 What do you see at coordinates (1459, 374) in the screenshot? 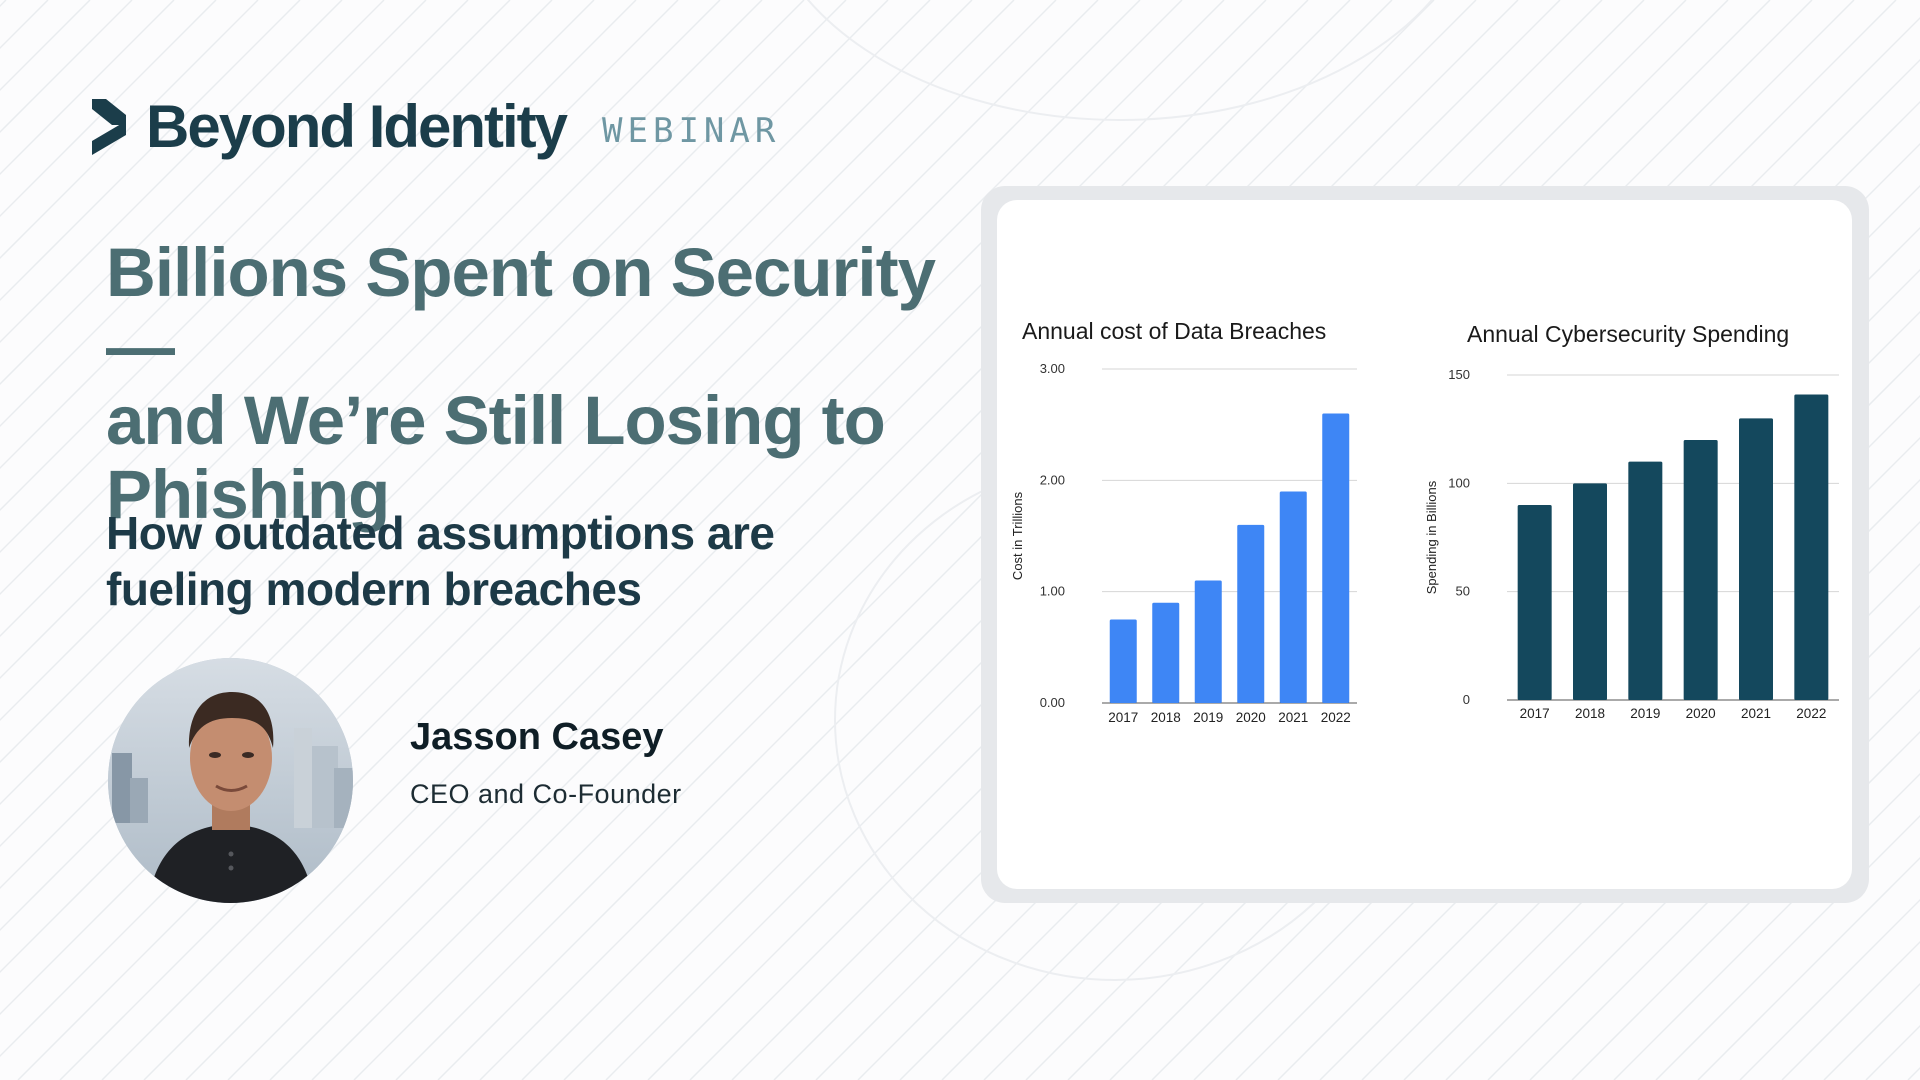
I see `y-tick-label: 150` at bounding box center [1459, 374].